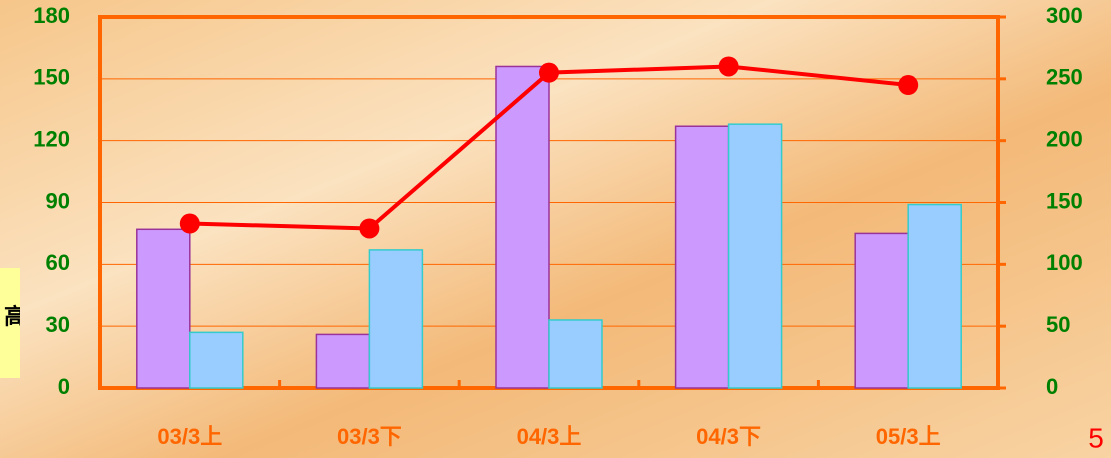  Describe the element at coordinates (1052, 386) in the screenshot. I see `y2-tick-label: 0` at that location.